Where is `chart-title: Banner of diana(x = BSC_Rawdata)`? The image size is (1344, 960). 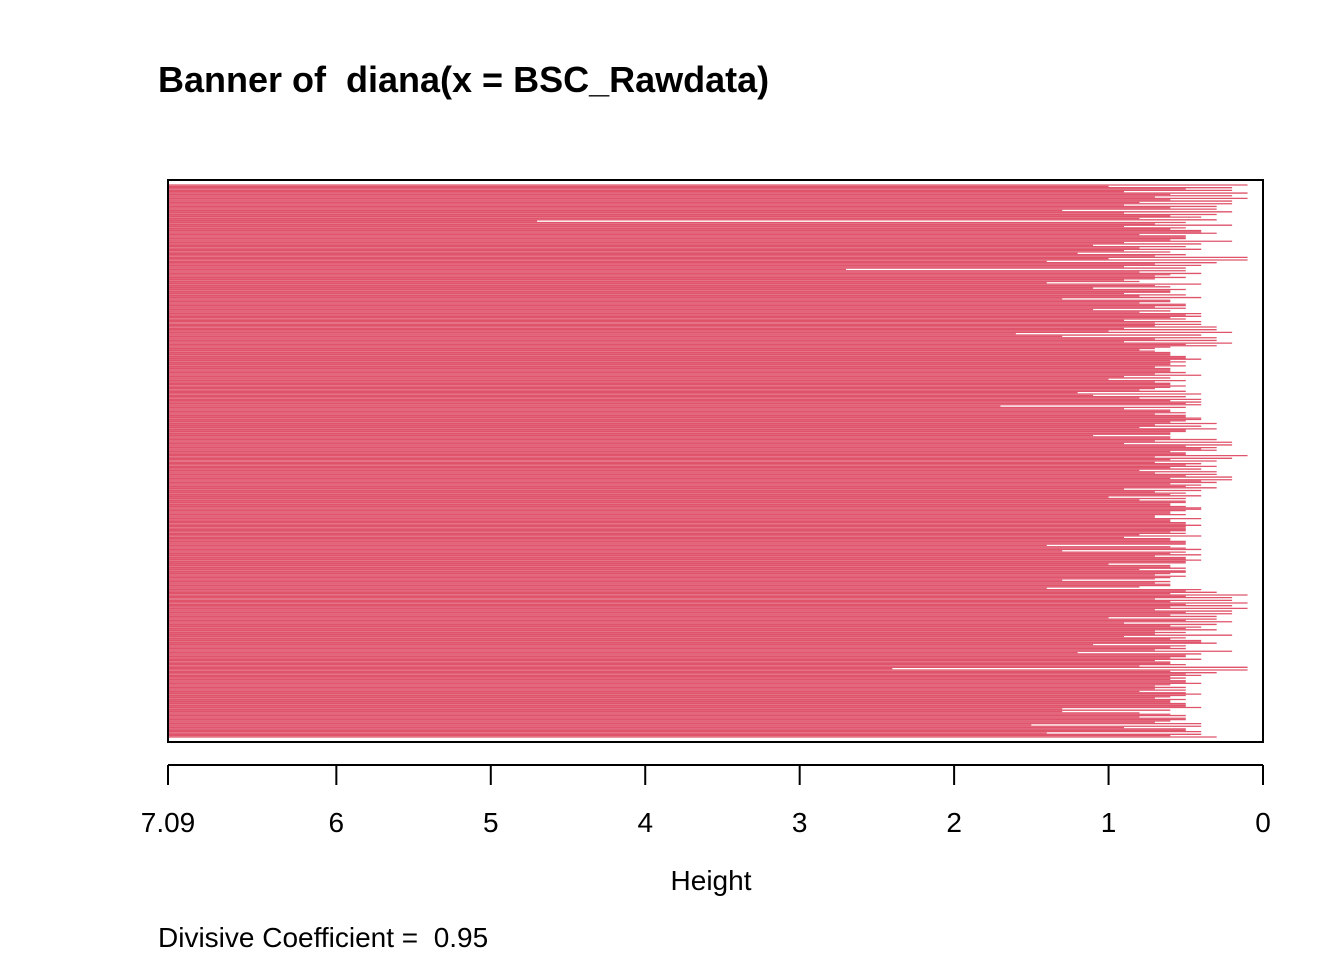 chart-title: Banner of diana(x = BSC_Rawdata) is located at coordinates (463, 79).